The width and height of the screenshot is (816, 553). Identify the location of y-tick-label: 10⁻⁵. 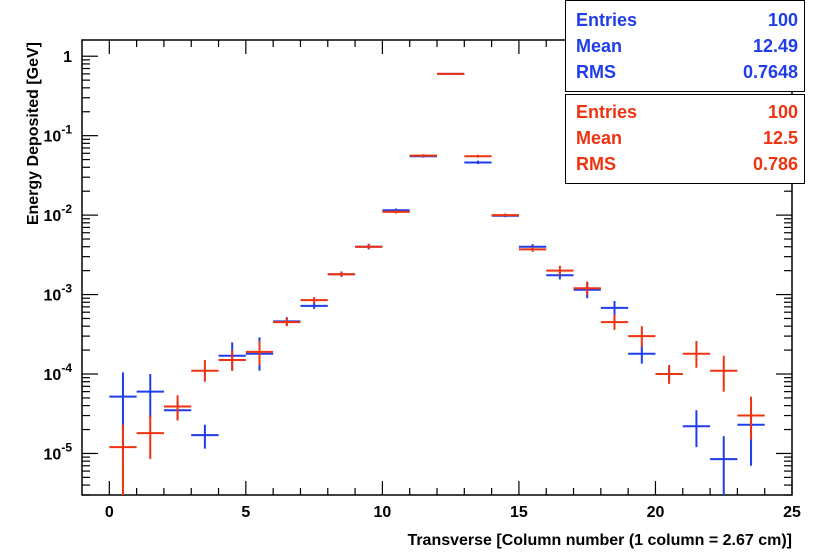
(58, 451).